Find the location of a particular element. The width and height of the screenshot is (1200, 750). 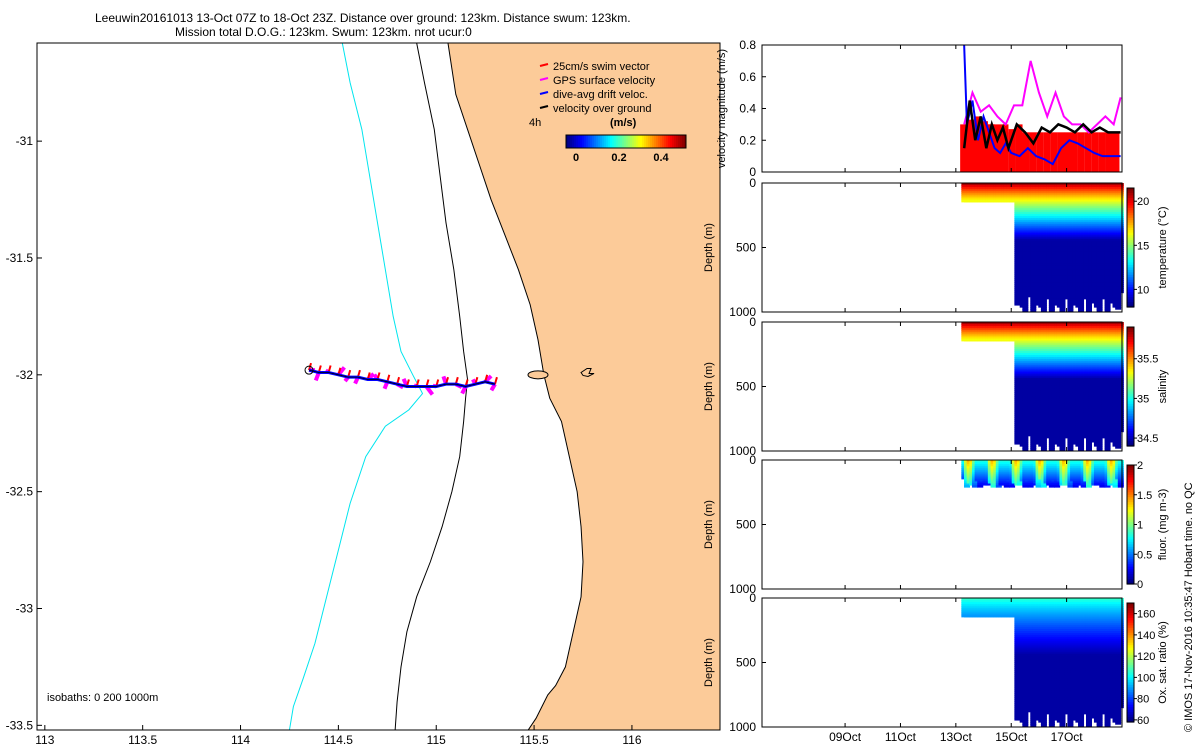

colorbar-tick-label: 15 is located at coordinates (1143, 246).